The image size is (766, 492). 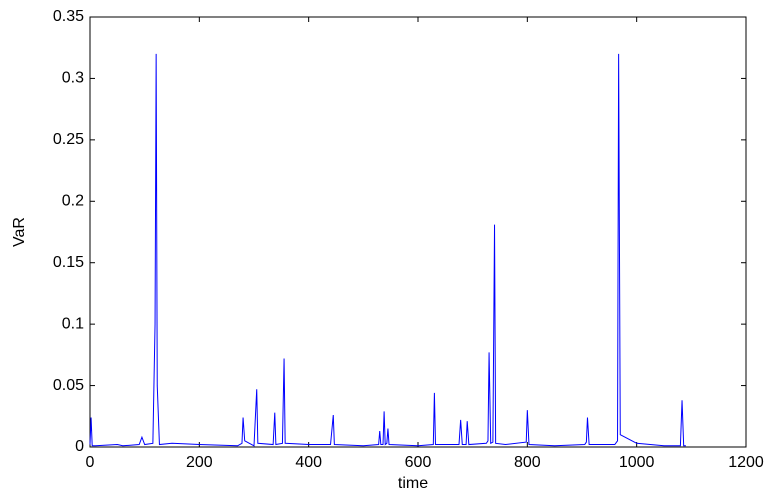 What do you see at coordinates (68, 262) in the screenshot?
I see `y-tick-label: 0.15` at bounding box center [68, 262].